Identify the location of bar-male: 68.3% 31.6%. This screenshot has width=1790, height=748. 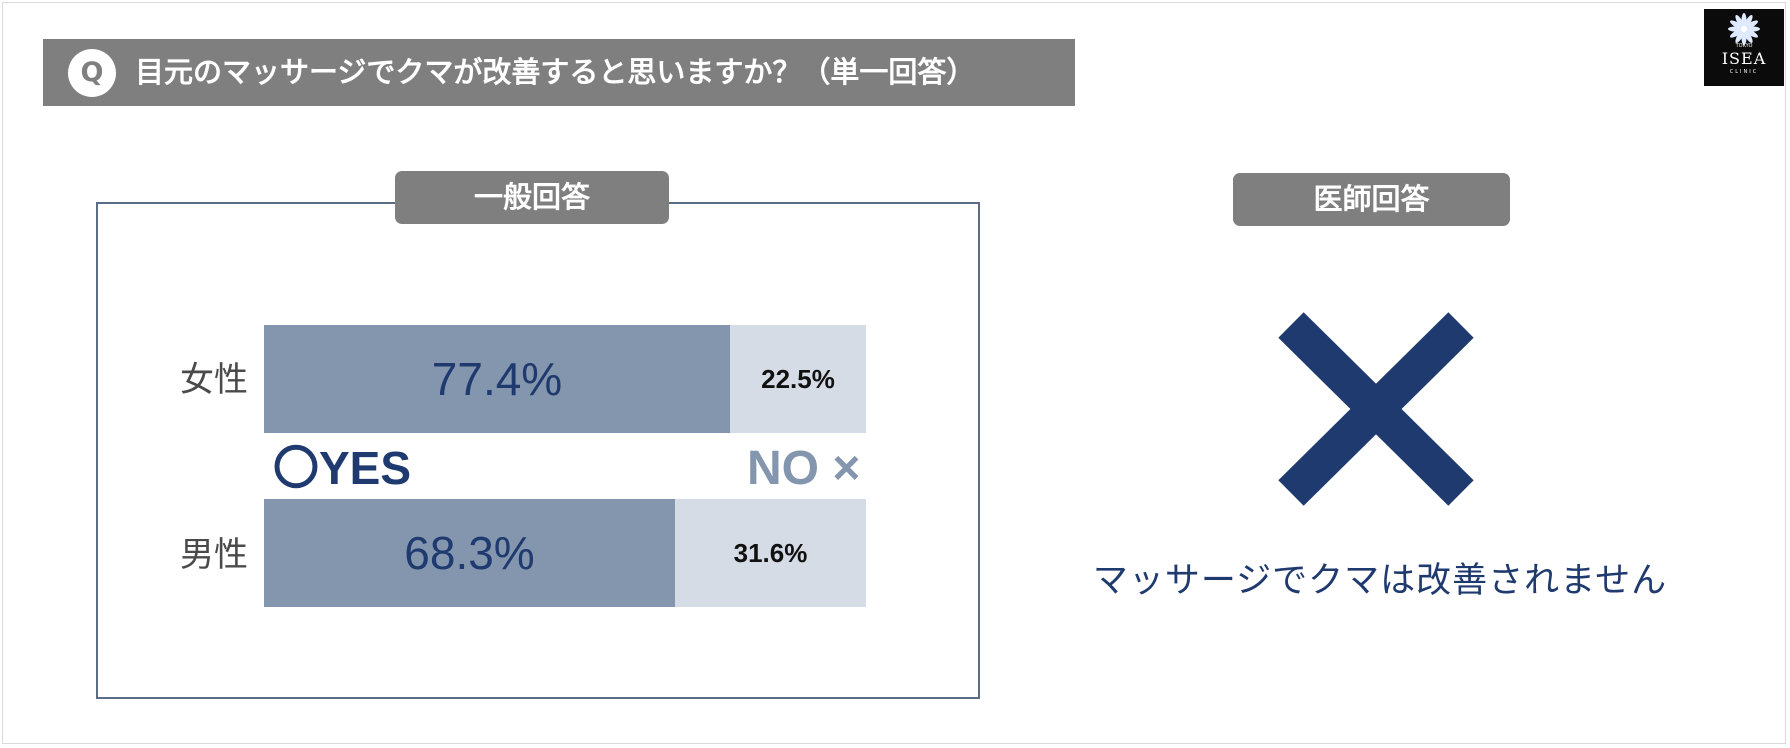
(565, 553).